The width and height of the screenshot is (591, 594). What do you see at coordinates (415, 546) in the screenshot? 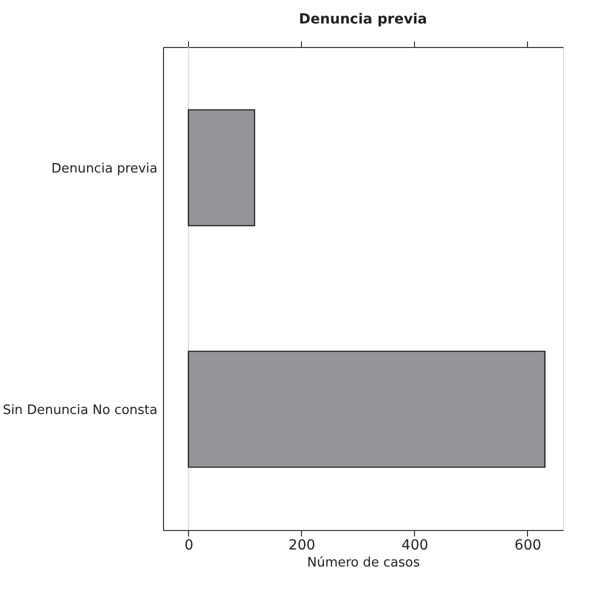
I see `x-tick-label: 400` at bounding box center [415, 546].